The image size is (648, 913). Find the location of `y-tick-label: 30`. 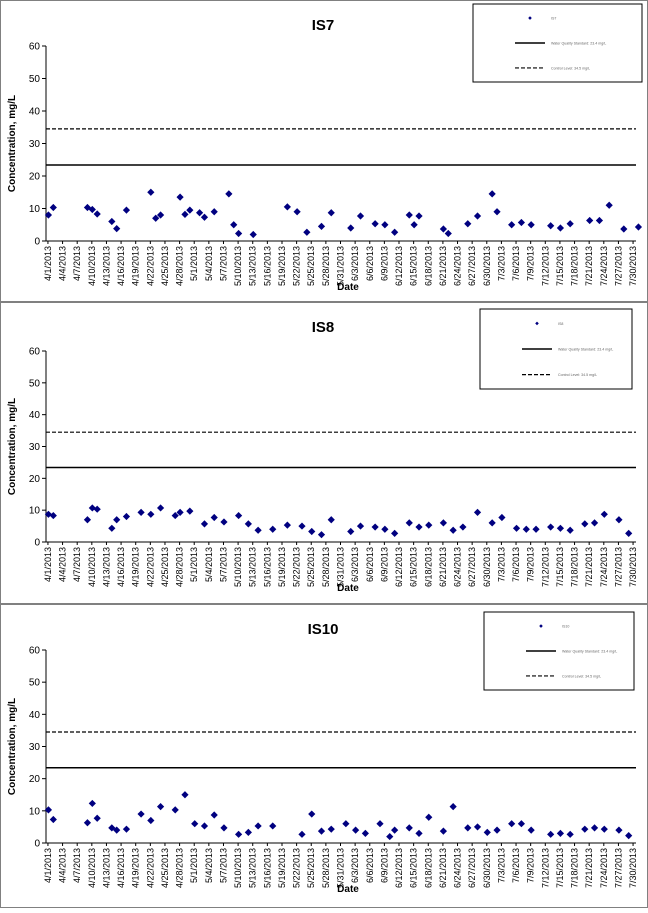

y-tick-label: 30 is located at coordinates (35, 144).